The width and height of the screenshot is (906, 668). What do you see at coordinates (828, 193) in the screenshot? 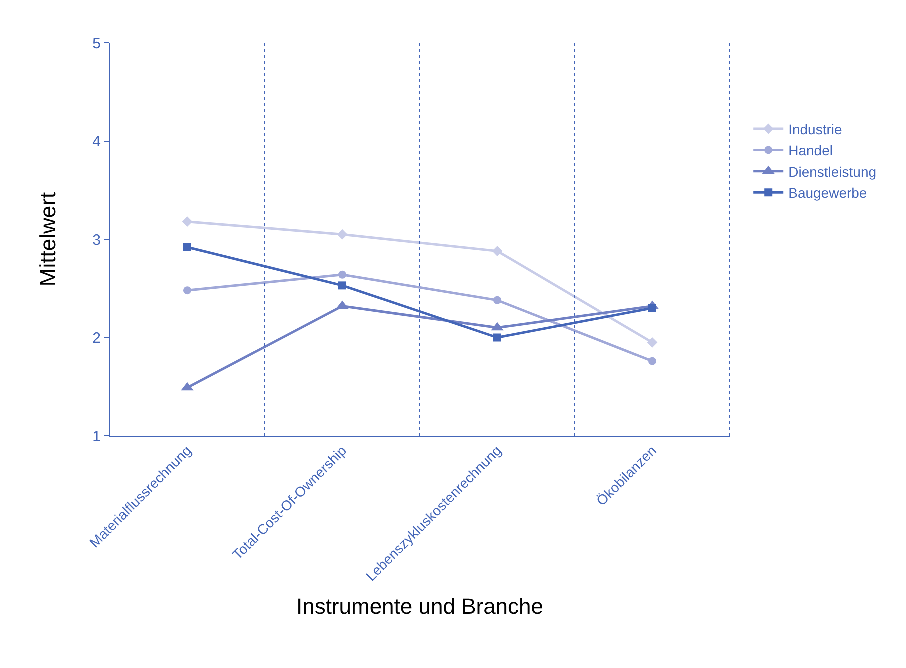
I see `legend-label: Baugewerbe` at bounding box center [828, 193].